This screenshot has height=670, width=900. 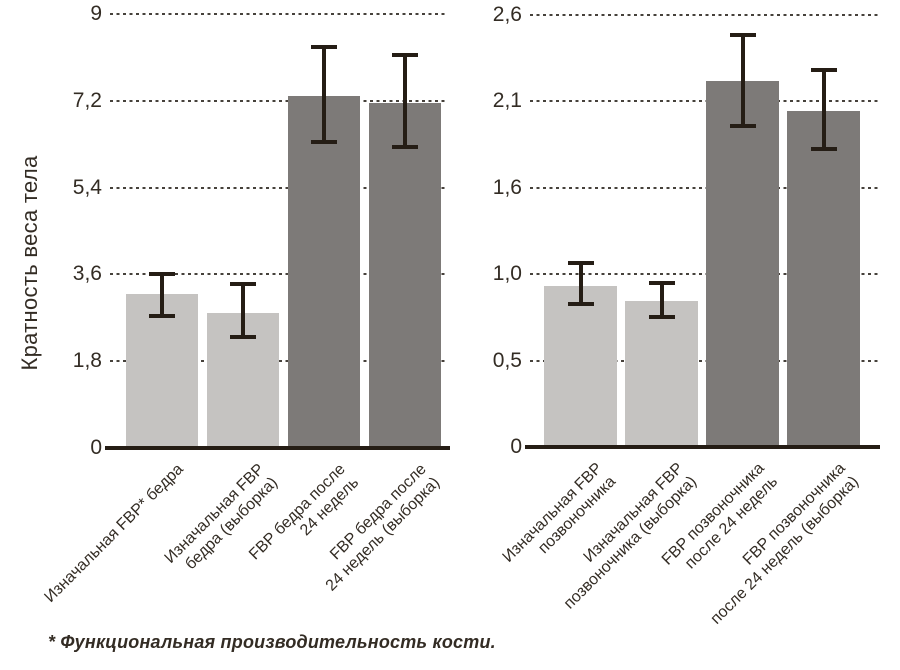 What do you see at coordinates (87, 274) in the screenshot?
I see `y-tick-label: 3,6` at bounding box center [87, 274].